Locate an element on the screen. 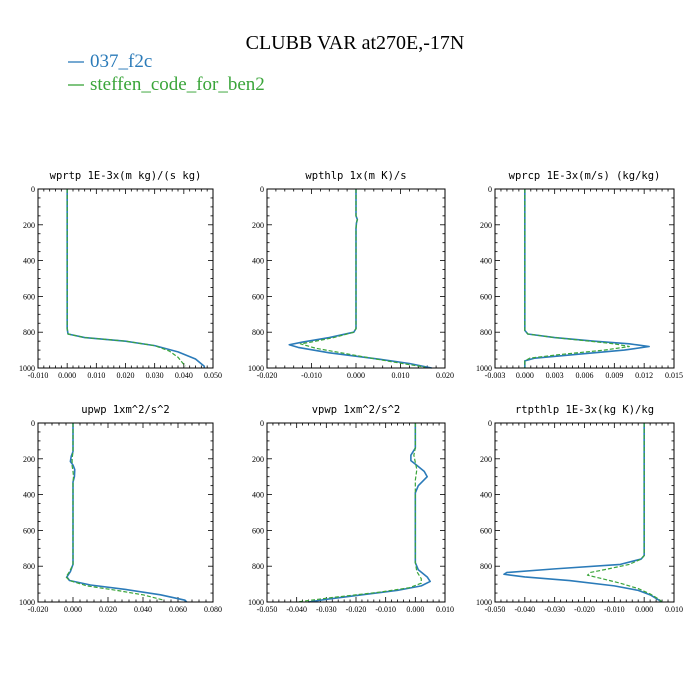  x-tick-label: 0.080 is located at coordinates (213, 609).